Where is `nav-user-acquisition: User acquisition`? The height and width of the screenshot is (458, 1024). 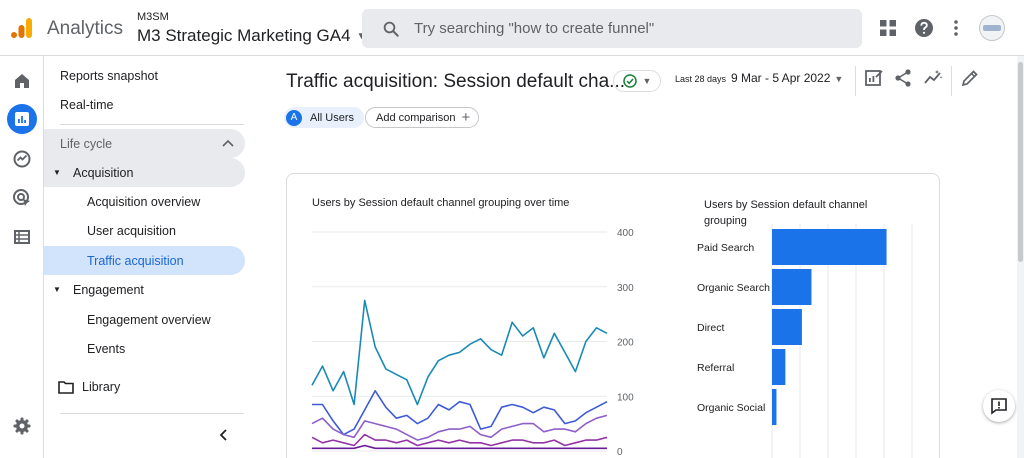
nav-user-acquisition: User acquisition is located at coordinates (144, 230).